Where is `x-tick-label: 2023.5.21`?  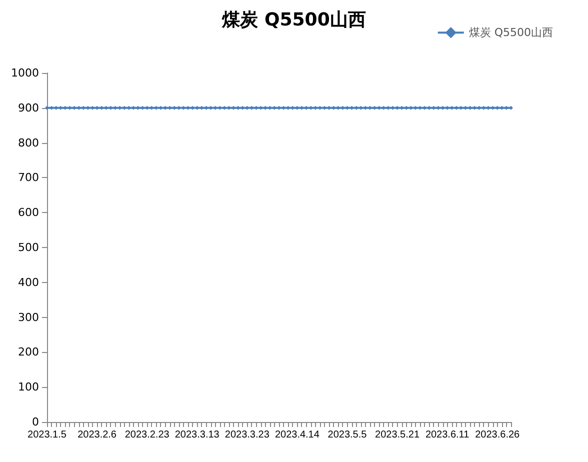 x-tick-label: 2023.5.21 is located at coordinates (397, 435).